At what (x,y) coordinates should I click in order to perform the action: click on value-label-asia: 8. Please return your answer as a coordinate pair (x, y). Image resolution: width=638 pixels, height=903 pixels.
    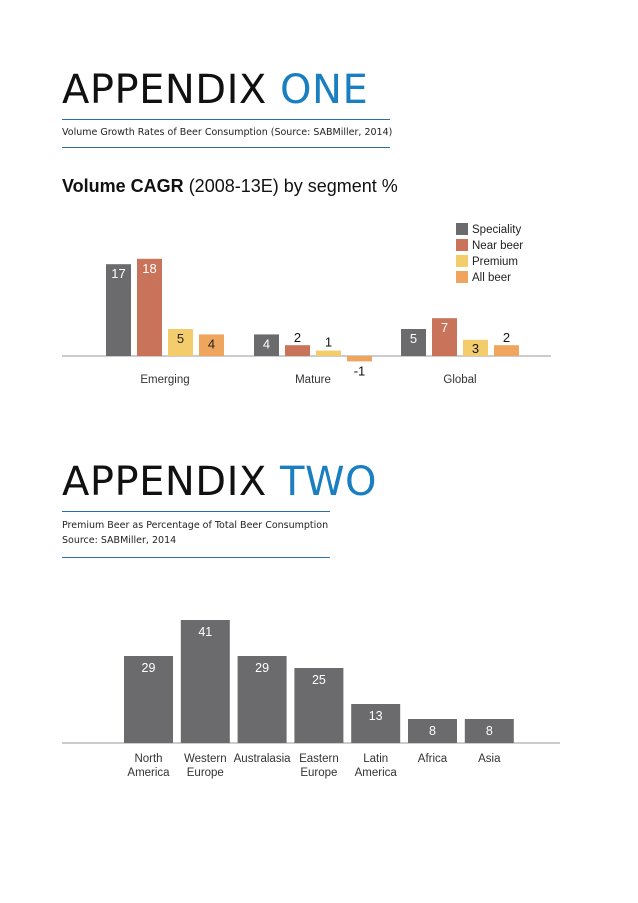
    Looking at the image, I should click on (489, 731).